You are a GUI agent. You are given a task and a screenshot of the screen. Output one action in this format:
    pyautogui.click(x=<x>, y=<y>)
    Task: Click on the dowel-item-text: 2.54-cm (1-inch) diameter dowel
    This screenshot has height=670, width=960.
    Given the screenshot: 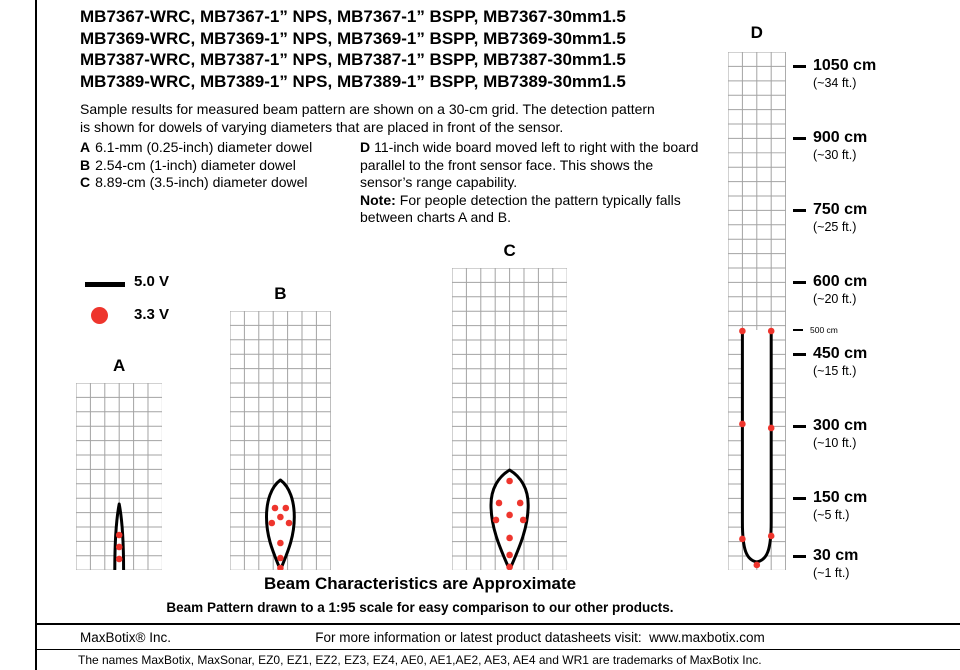 What is the action you would take?
    pyautogui.click(x=195, y=164)
    